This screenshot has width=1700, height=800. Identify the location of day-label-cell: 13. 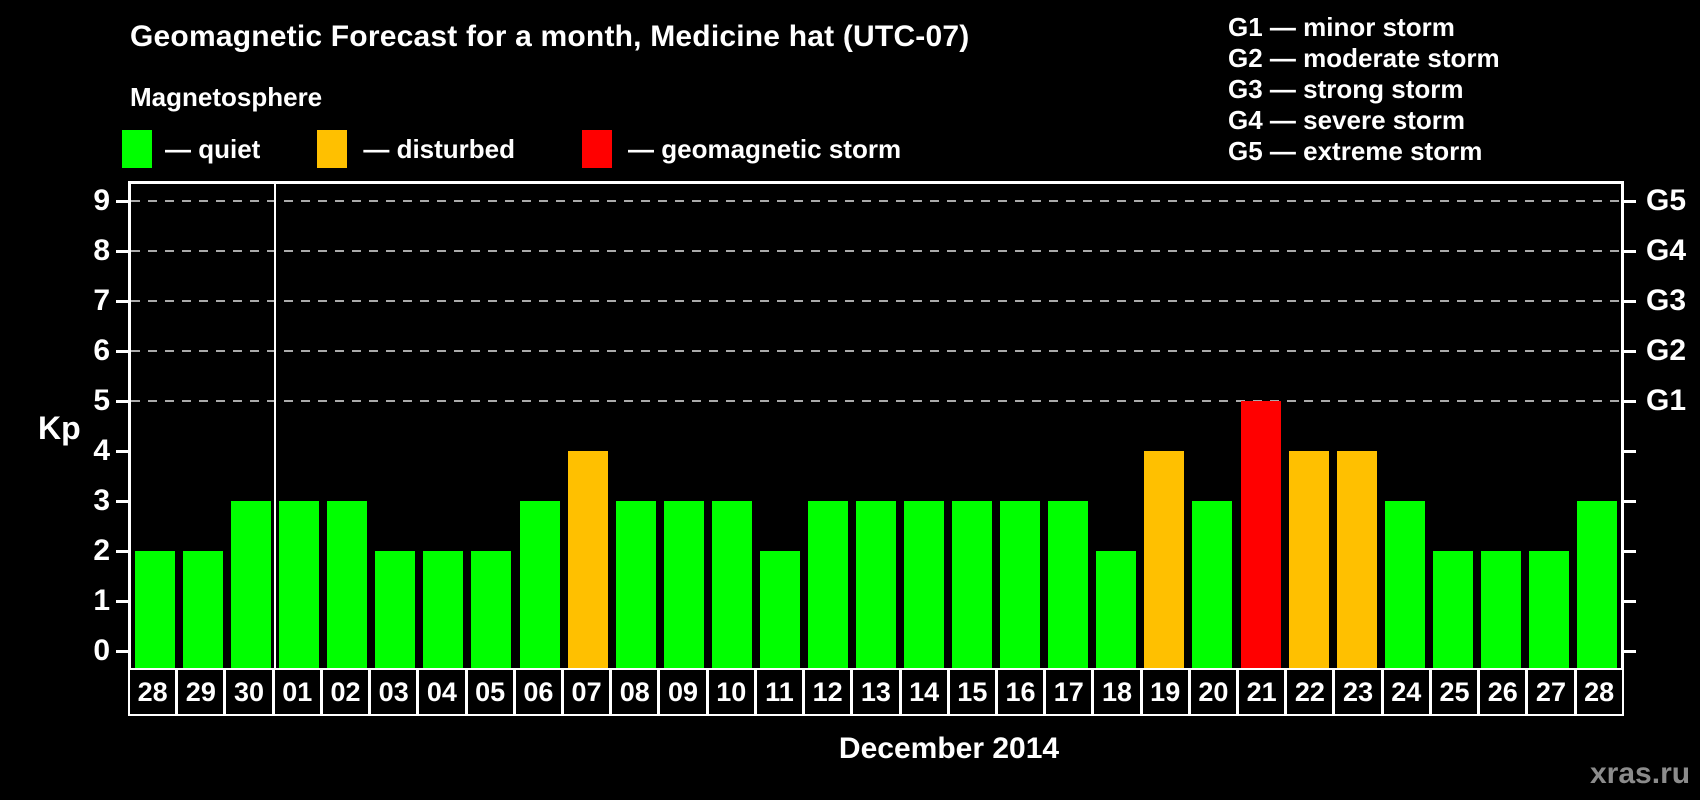
(874, 692).